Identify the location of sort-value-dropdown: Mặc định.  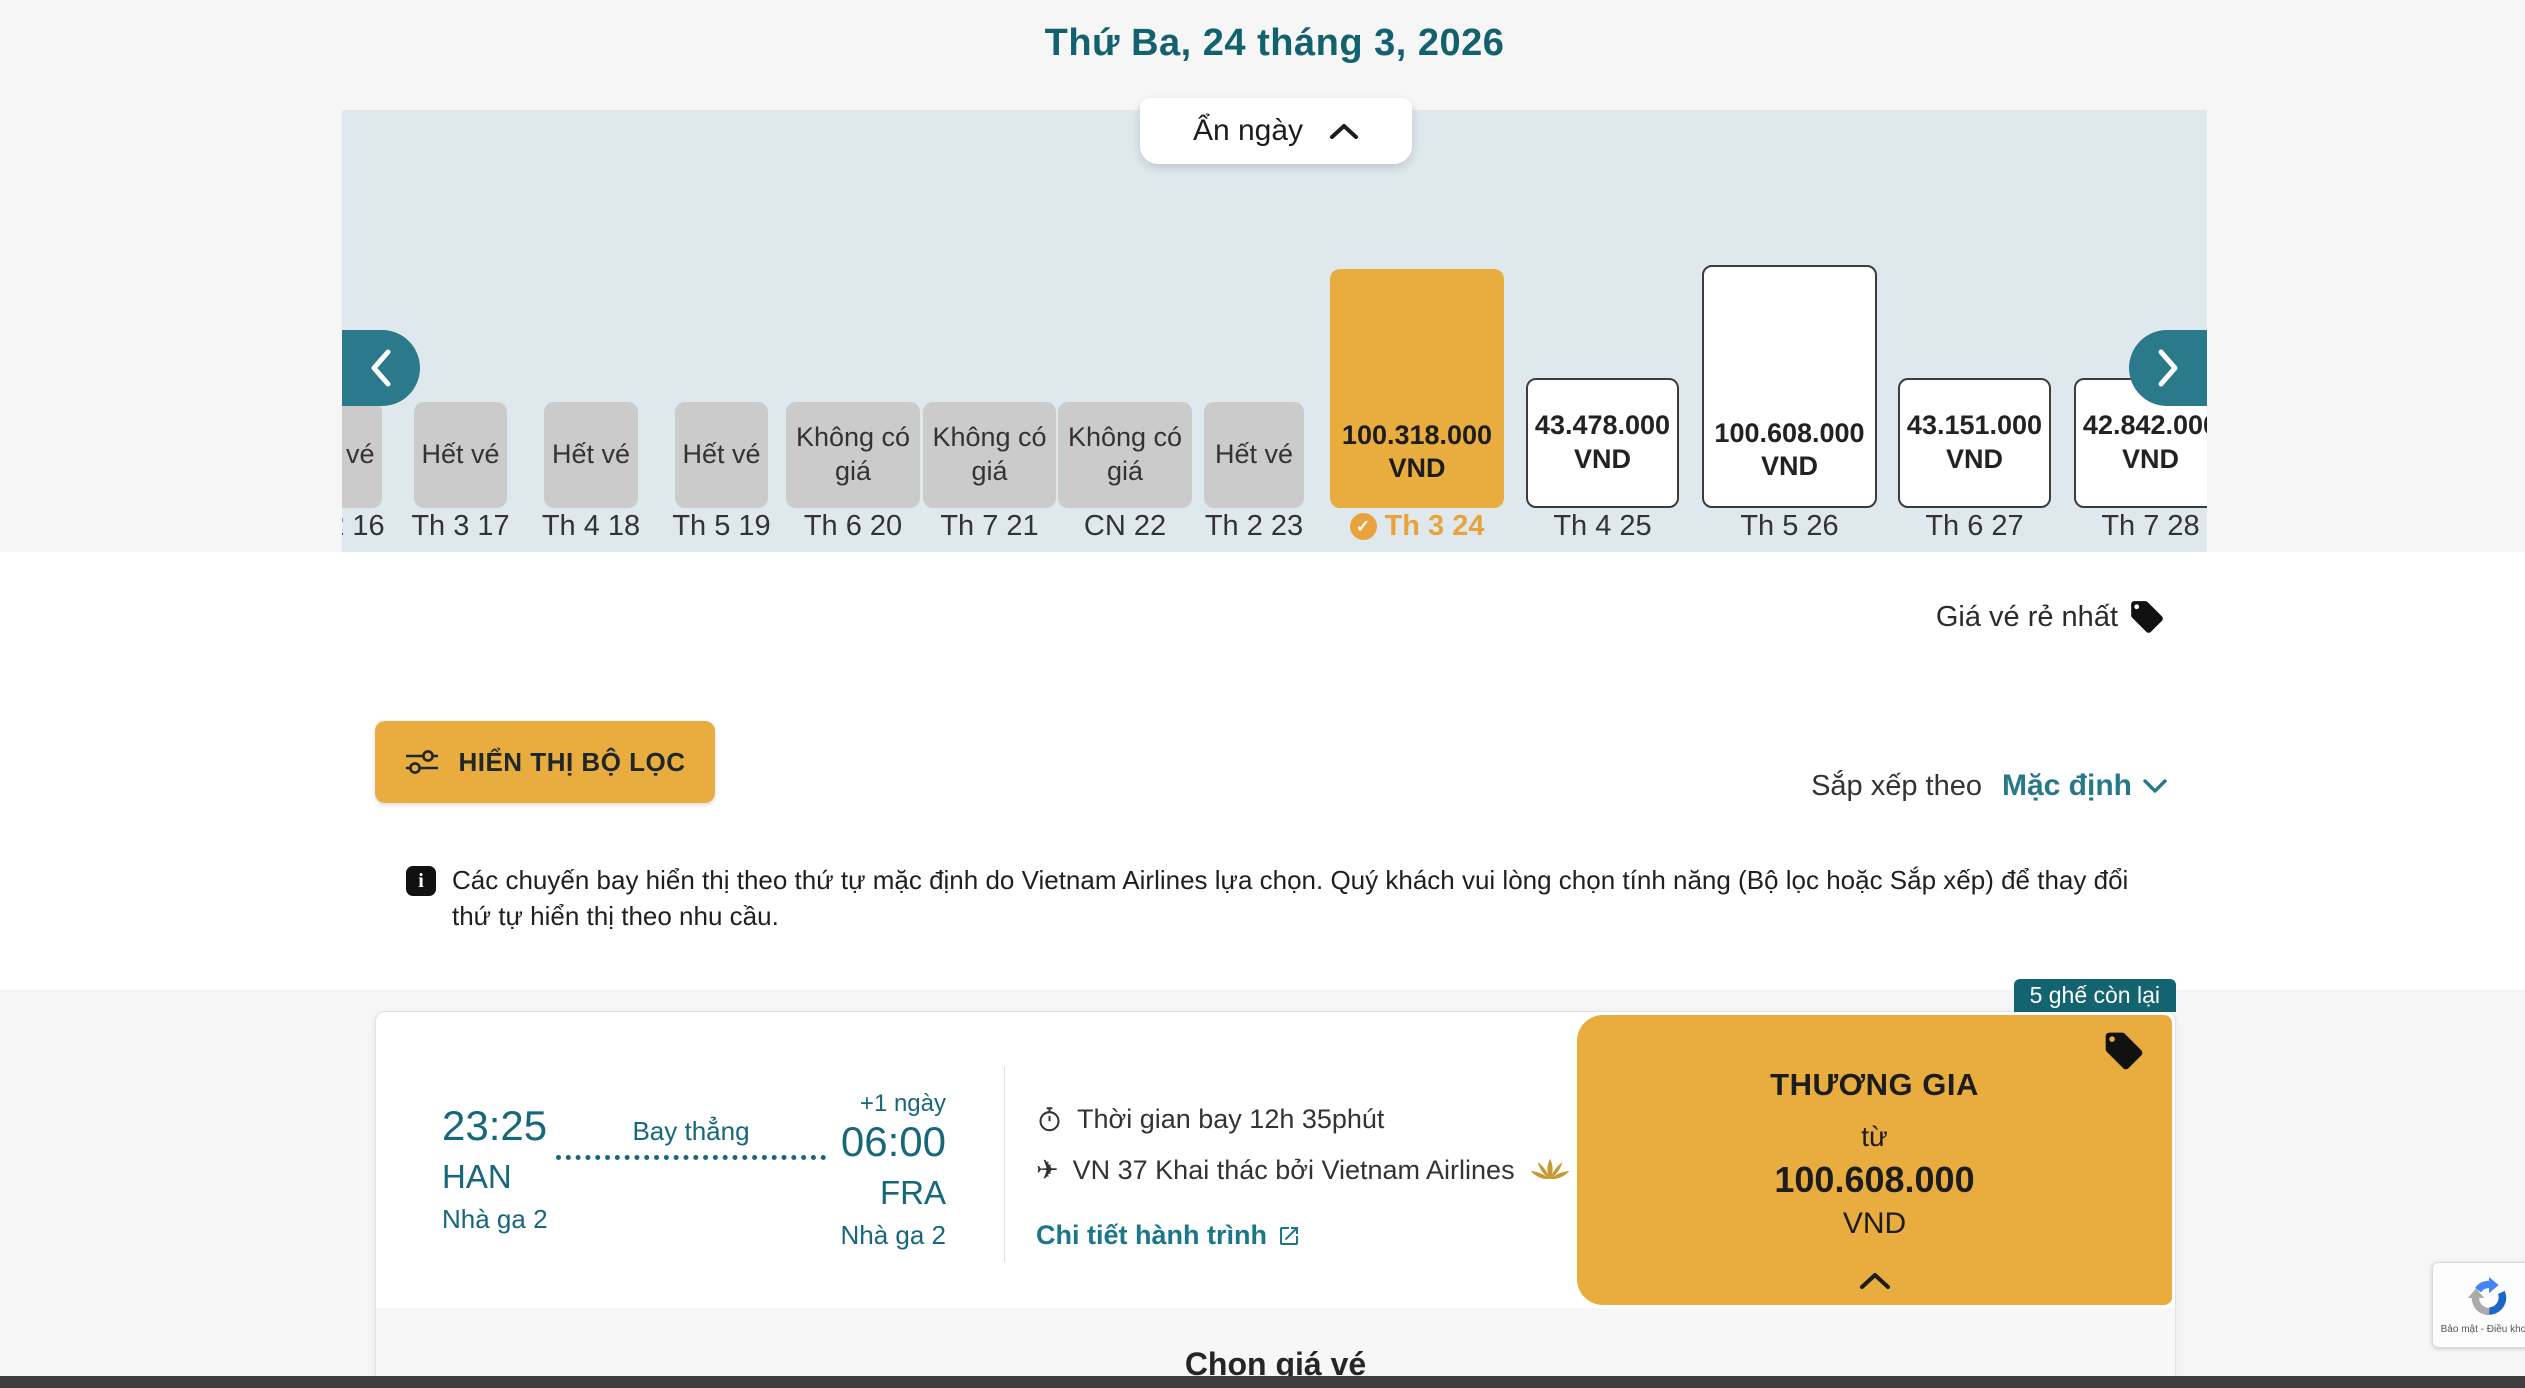
(2085, 786).